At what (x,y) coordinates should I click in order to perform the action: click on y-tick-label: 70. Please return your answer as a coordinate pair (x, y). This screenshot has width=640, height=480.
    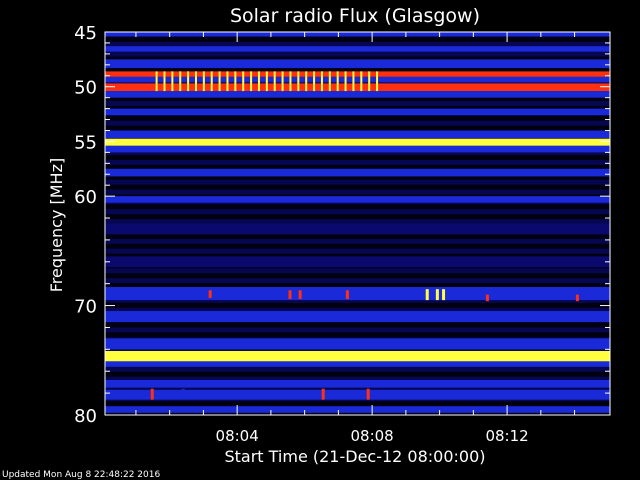
    Looking at the image, I should click on (85, 307).